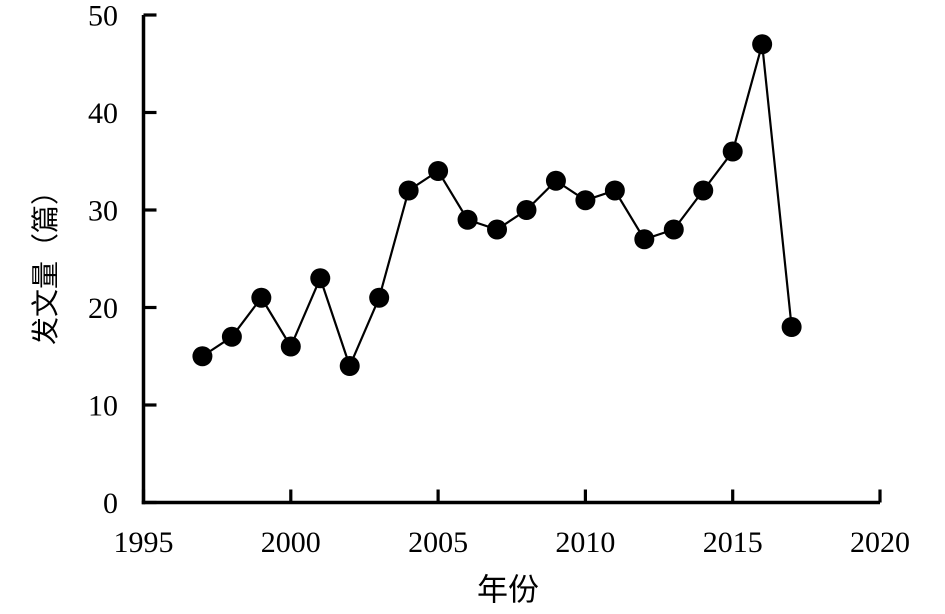  Describe the element at coordinates (46, 261) in the screenshot. I see `y-axis-title: 发文量（篇）` at that location.